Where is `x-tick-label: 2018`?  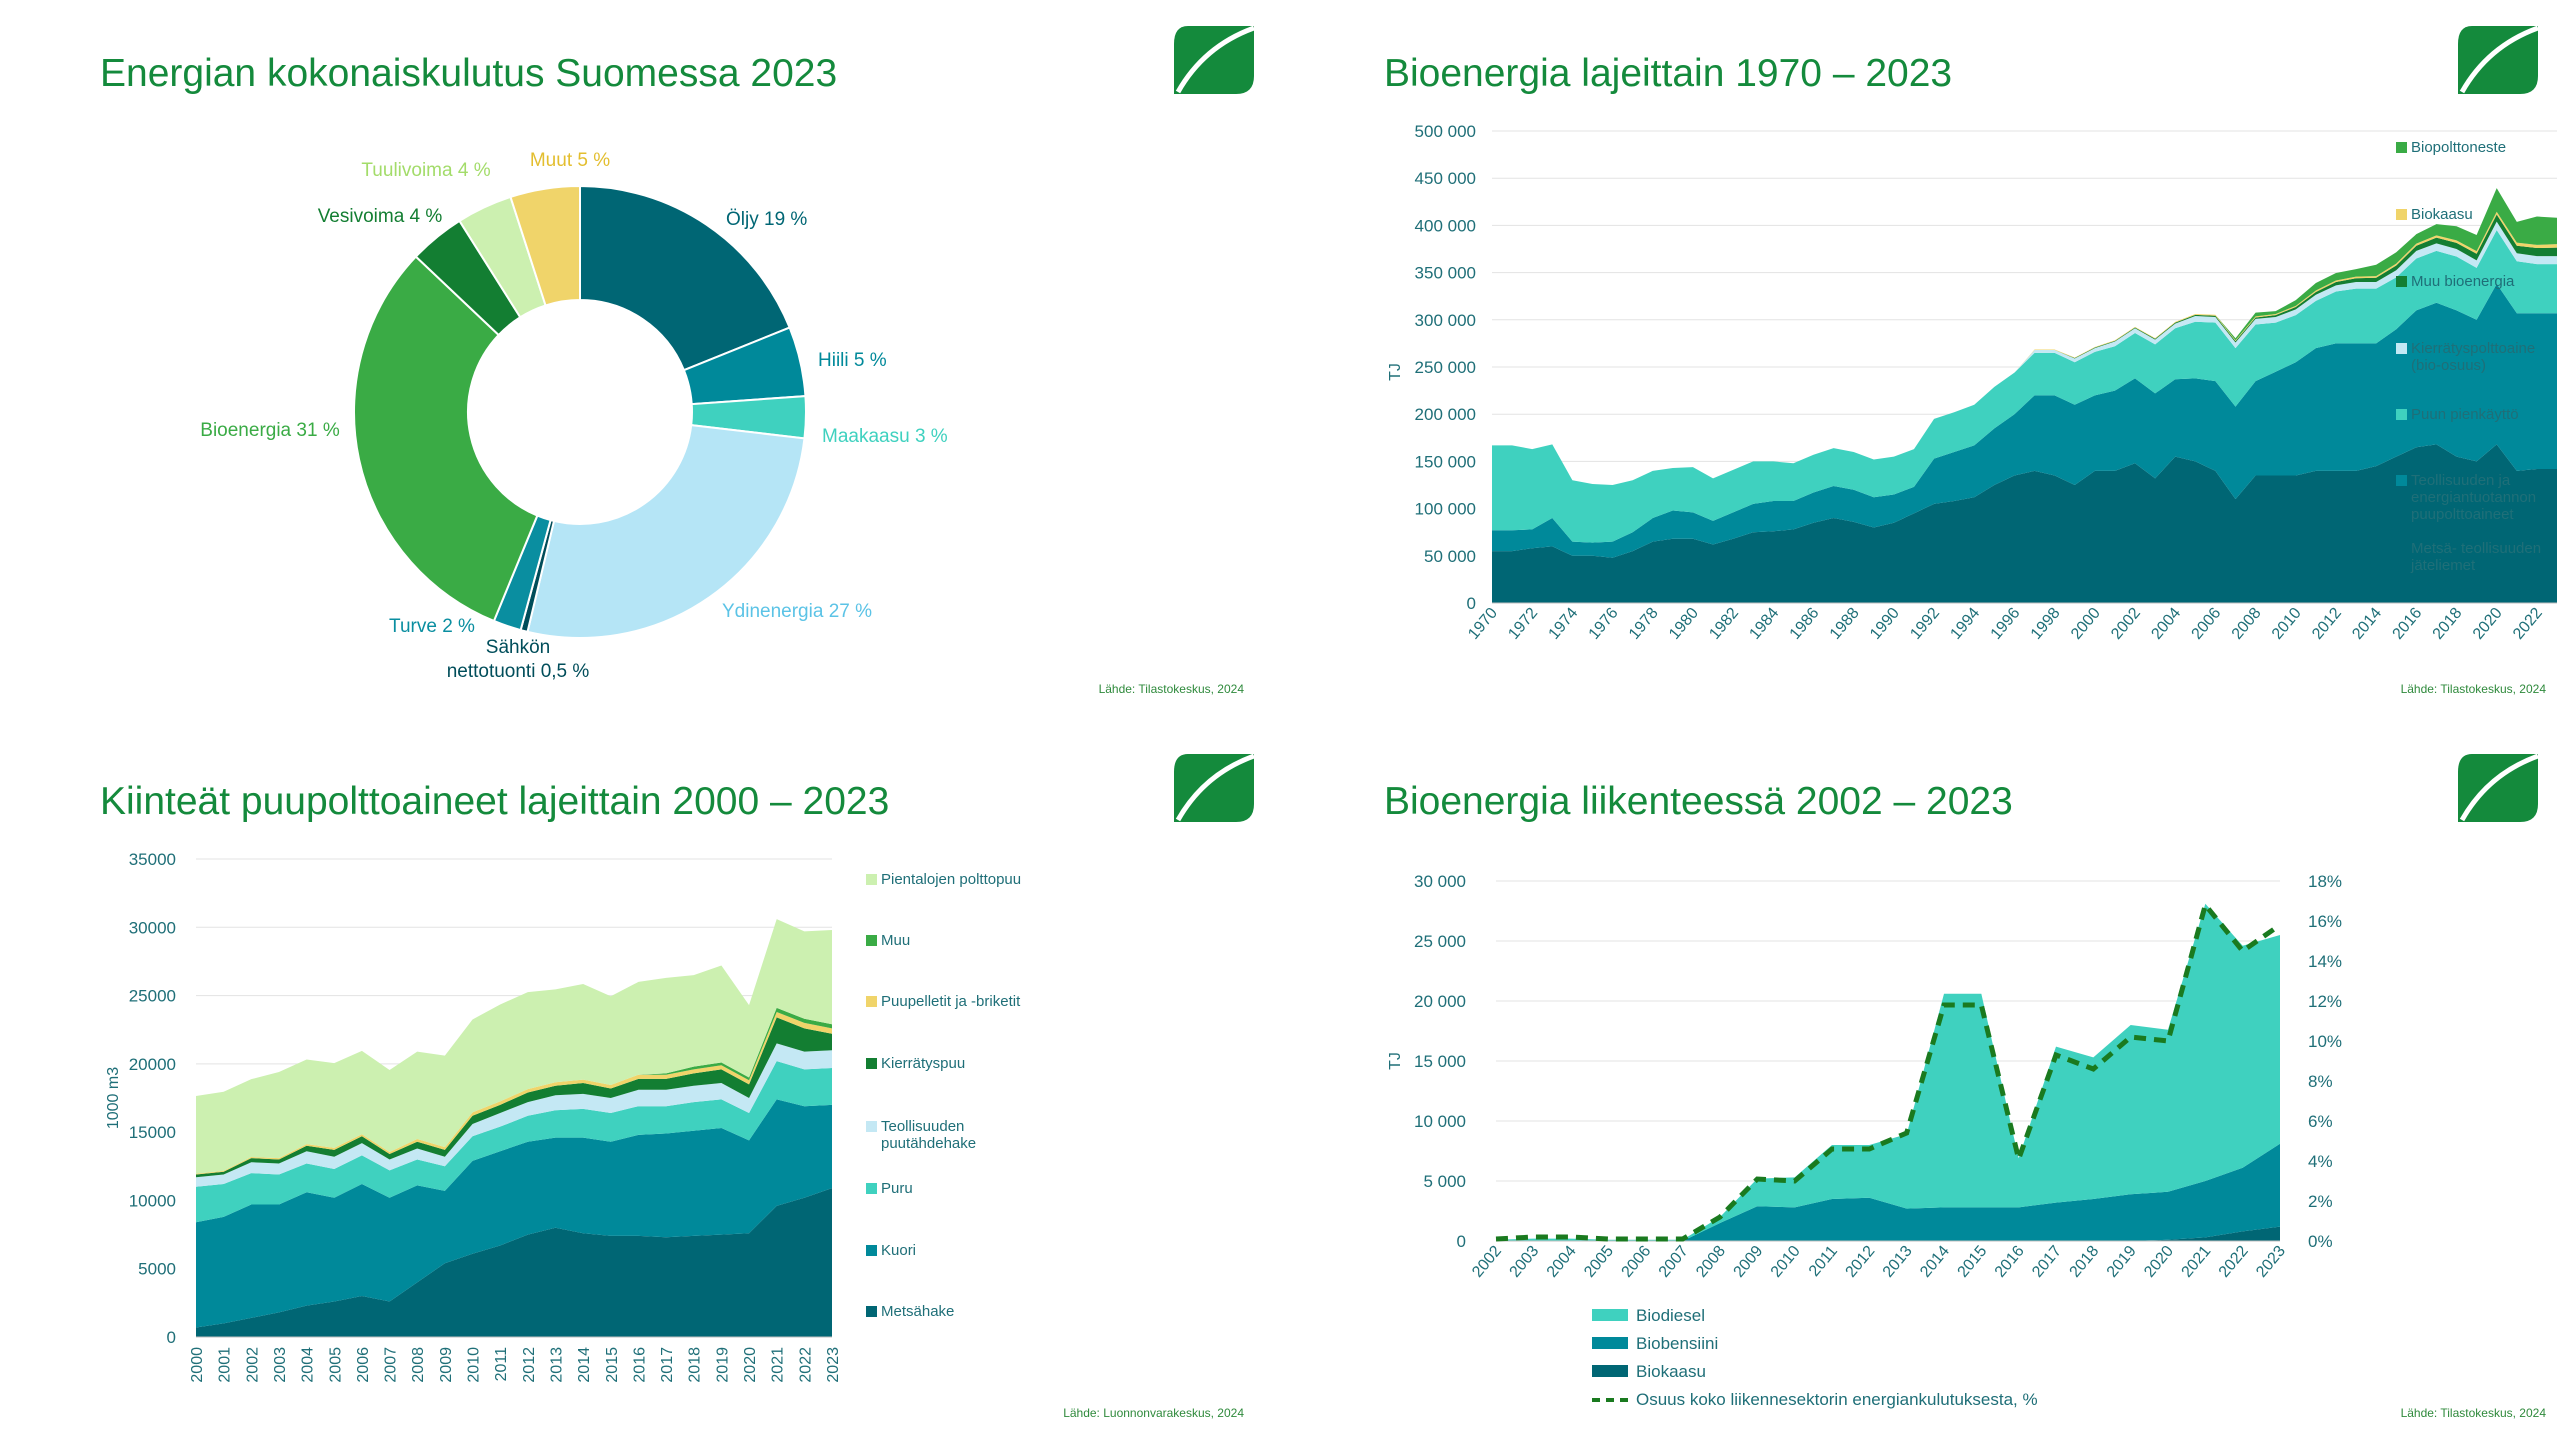
x-tick-label: 2018 is located at coordinates (695, 1365).